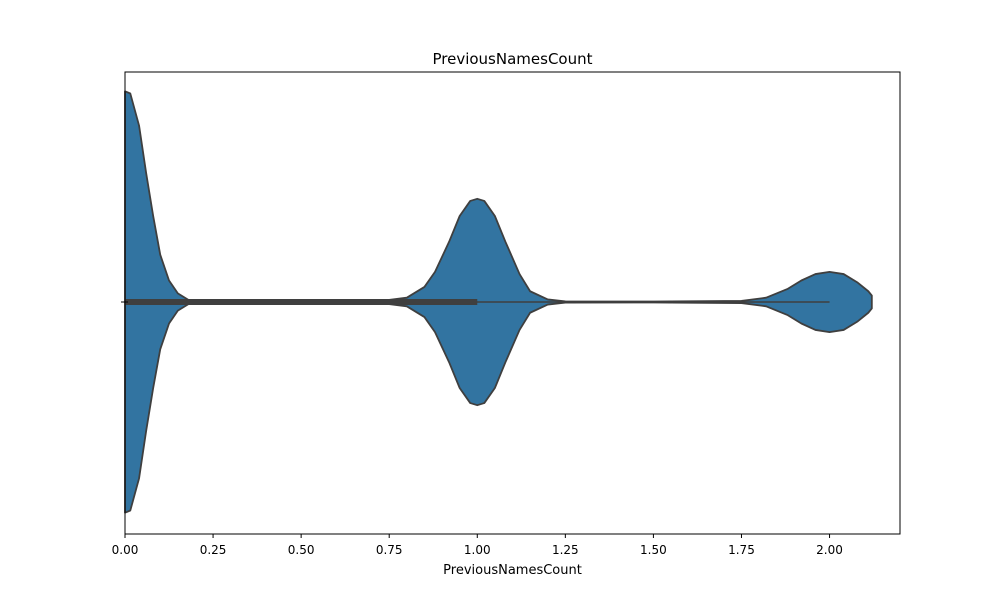  What do you see at coordinates (389, 550) in the screenshot?
I see `x-tick-label: 0.75` at bounding box center [389, 550].